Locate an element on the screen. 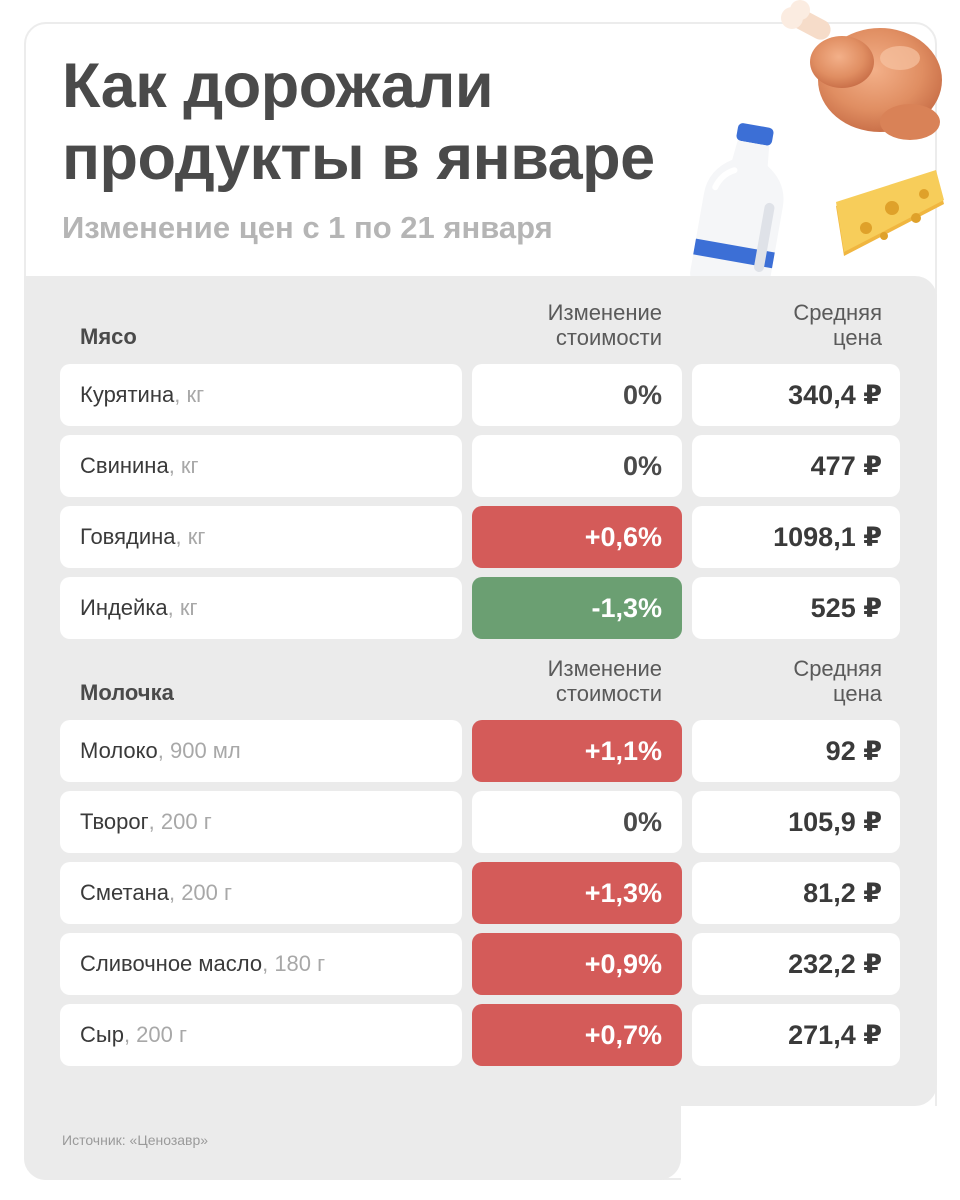 This screenshot has height=1200, width=960. average-price-cell: 105,9 ₽ is located at coordinates (796, 822).